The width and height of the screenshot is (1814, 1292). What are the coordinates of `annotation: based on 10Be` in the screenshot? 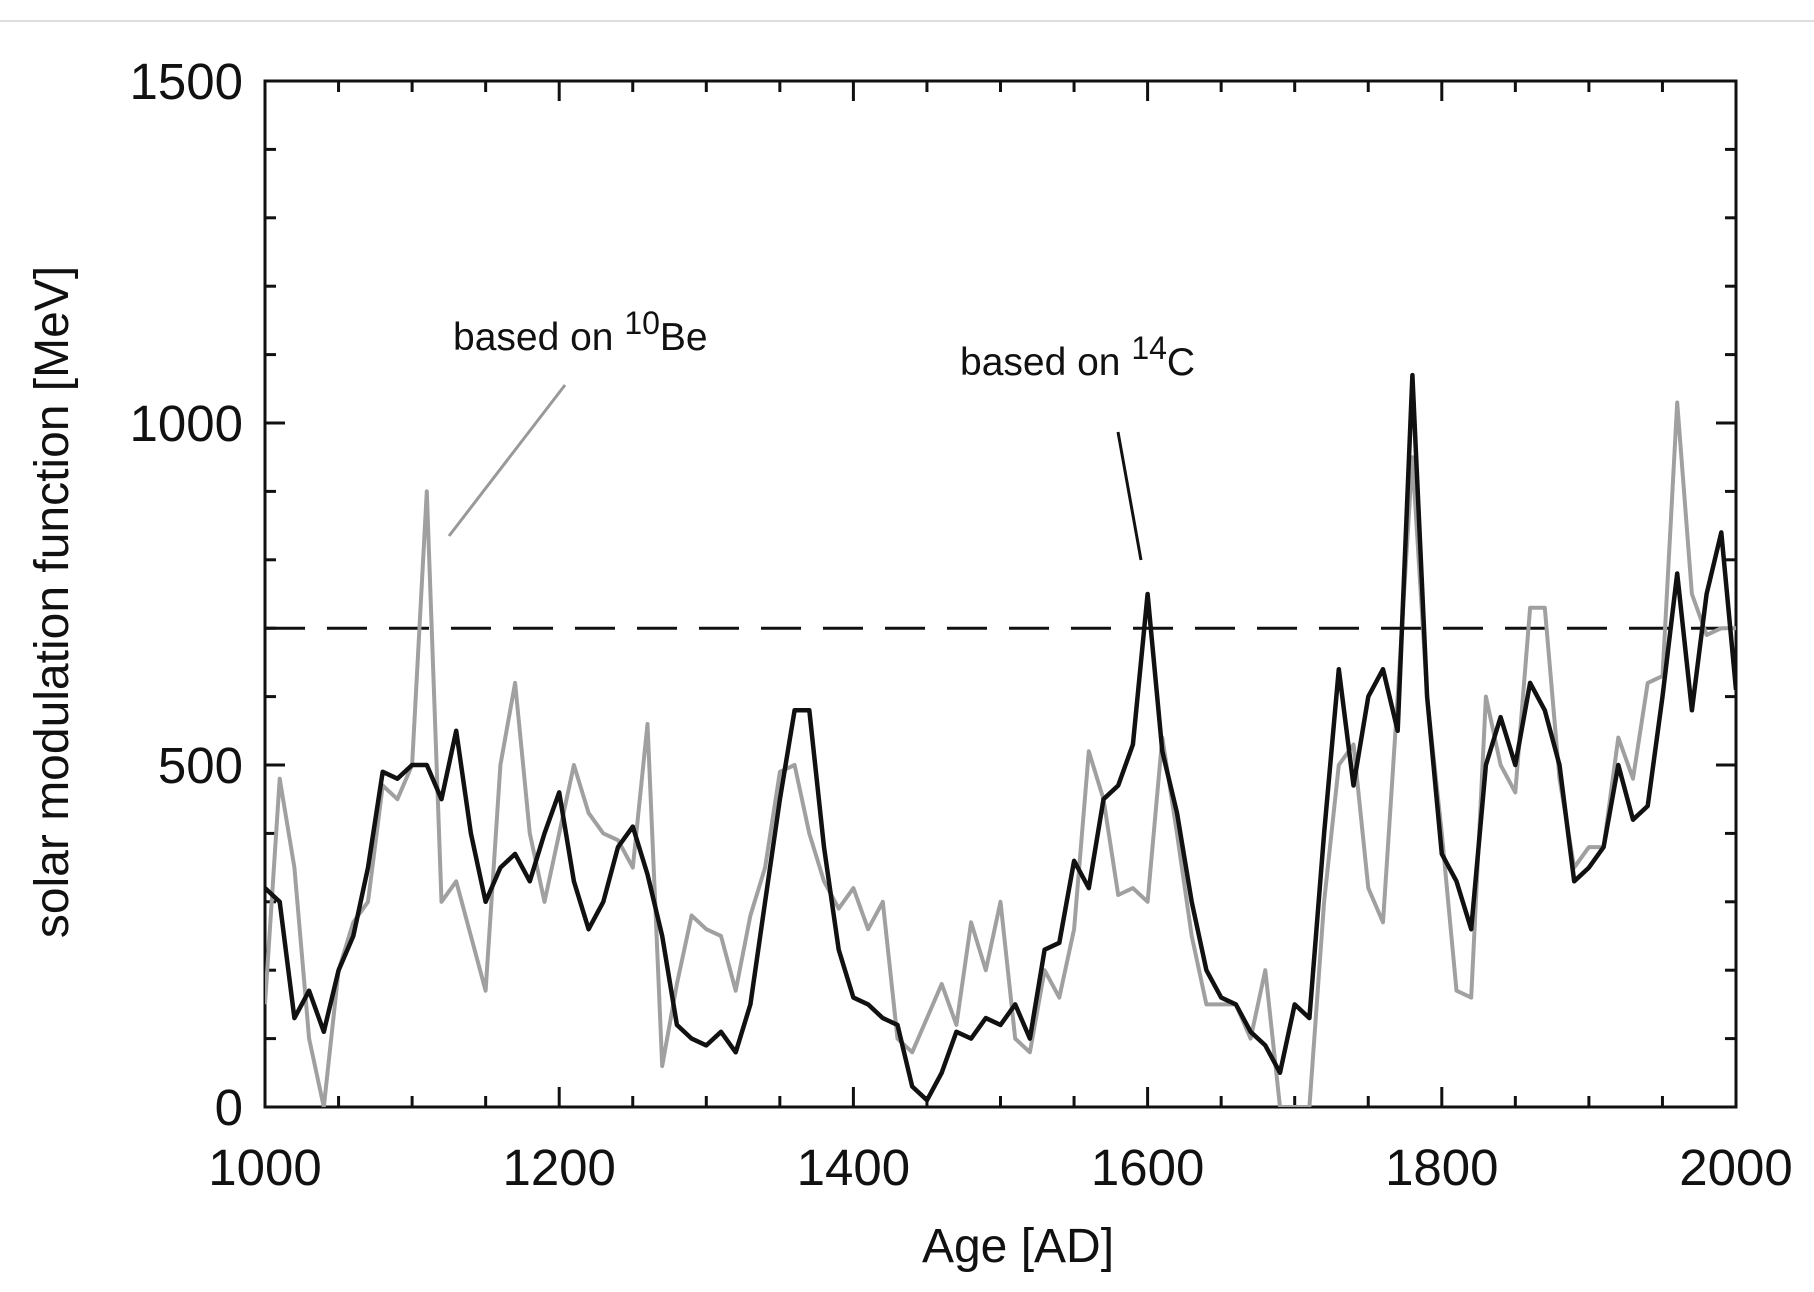 It's located at (580, 332).